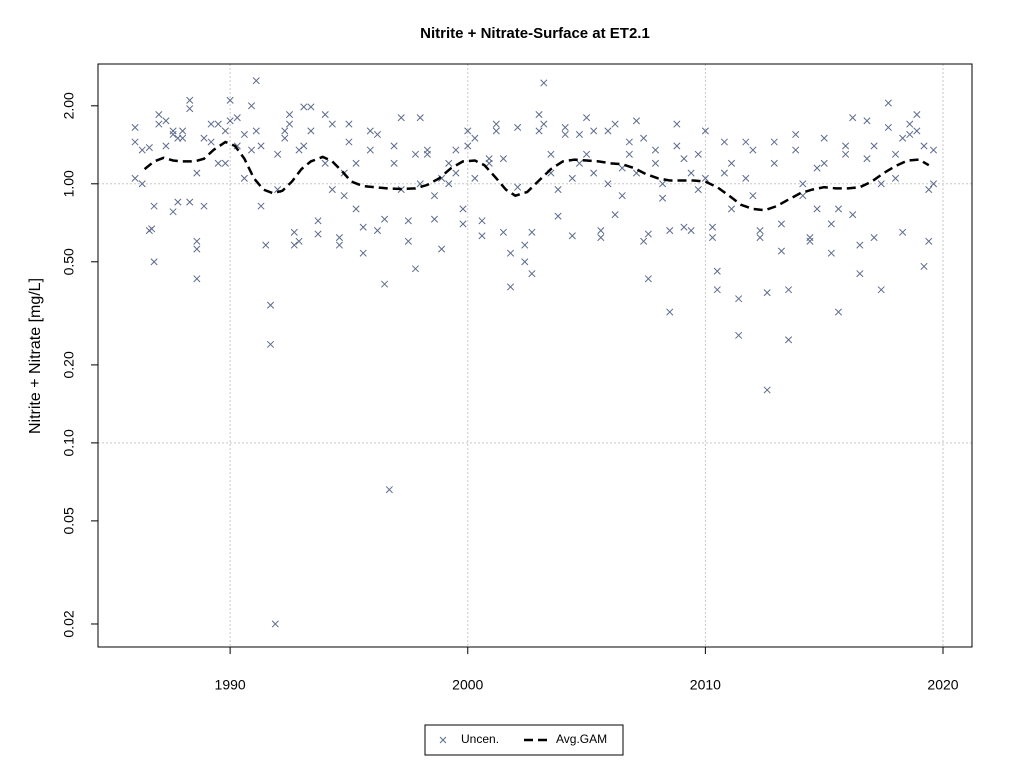 This screenshot has width=1024, height=768. I want to click on chart-title: Nitrite + Nitrate-Surface at ET2.1, so click(535, 33).